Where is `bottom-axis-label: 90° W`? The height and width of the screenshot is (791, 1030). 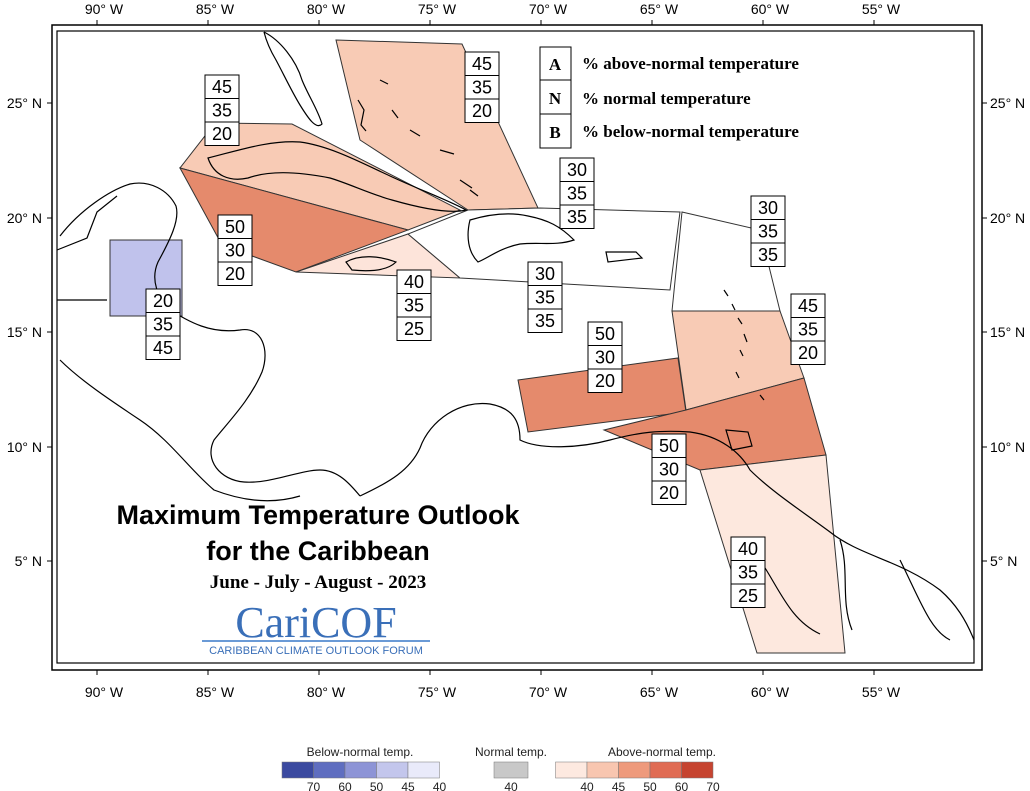 bottom-axis-label: 90° W is located at coordinates (104, 692).